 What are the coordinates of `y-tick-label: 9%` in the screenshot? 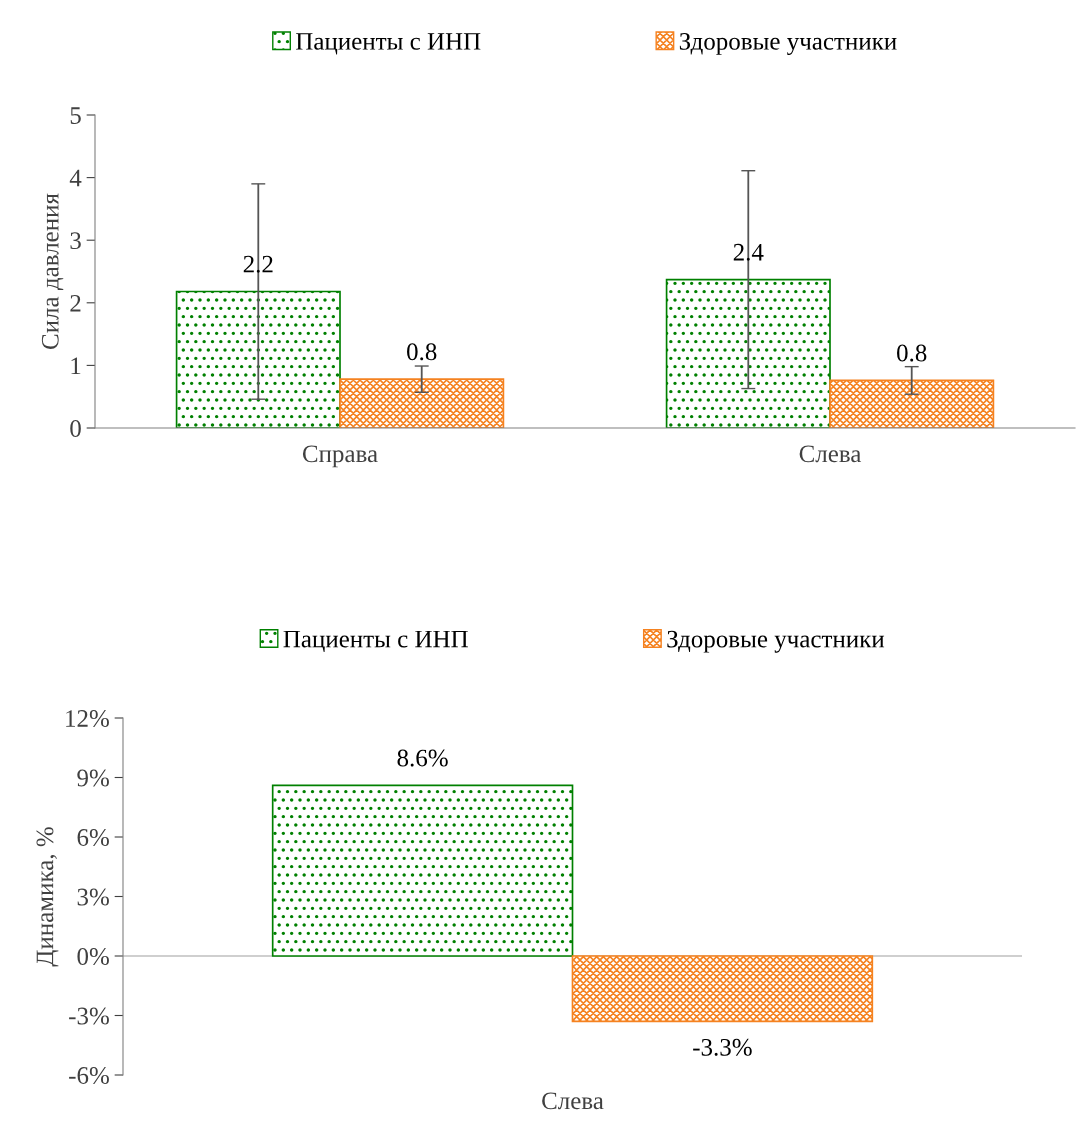 It's located at (93, 778).